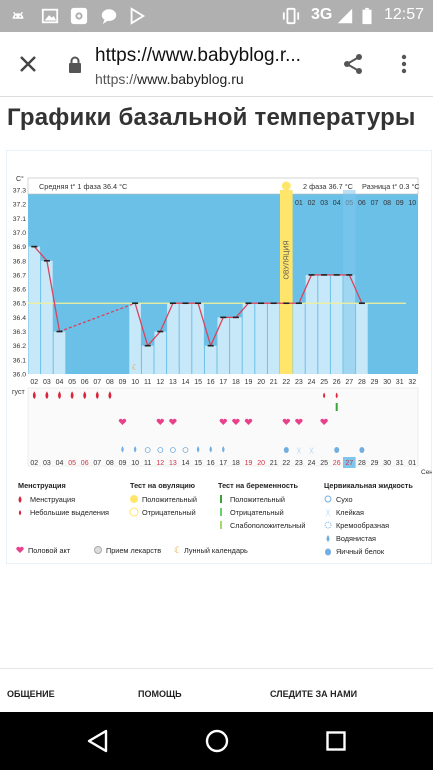 The width and height of the screenshot is (433, 770). I want to click on image-icon, so click(50, 16).